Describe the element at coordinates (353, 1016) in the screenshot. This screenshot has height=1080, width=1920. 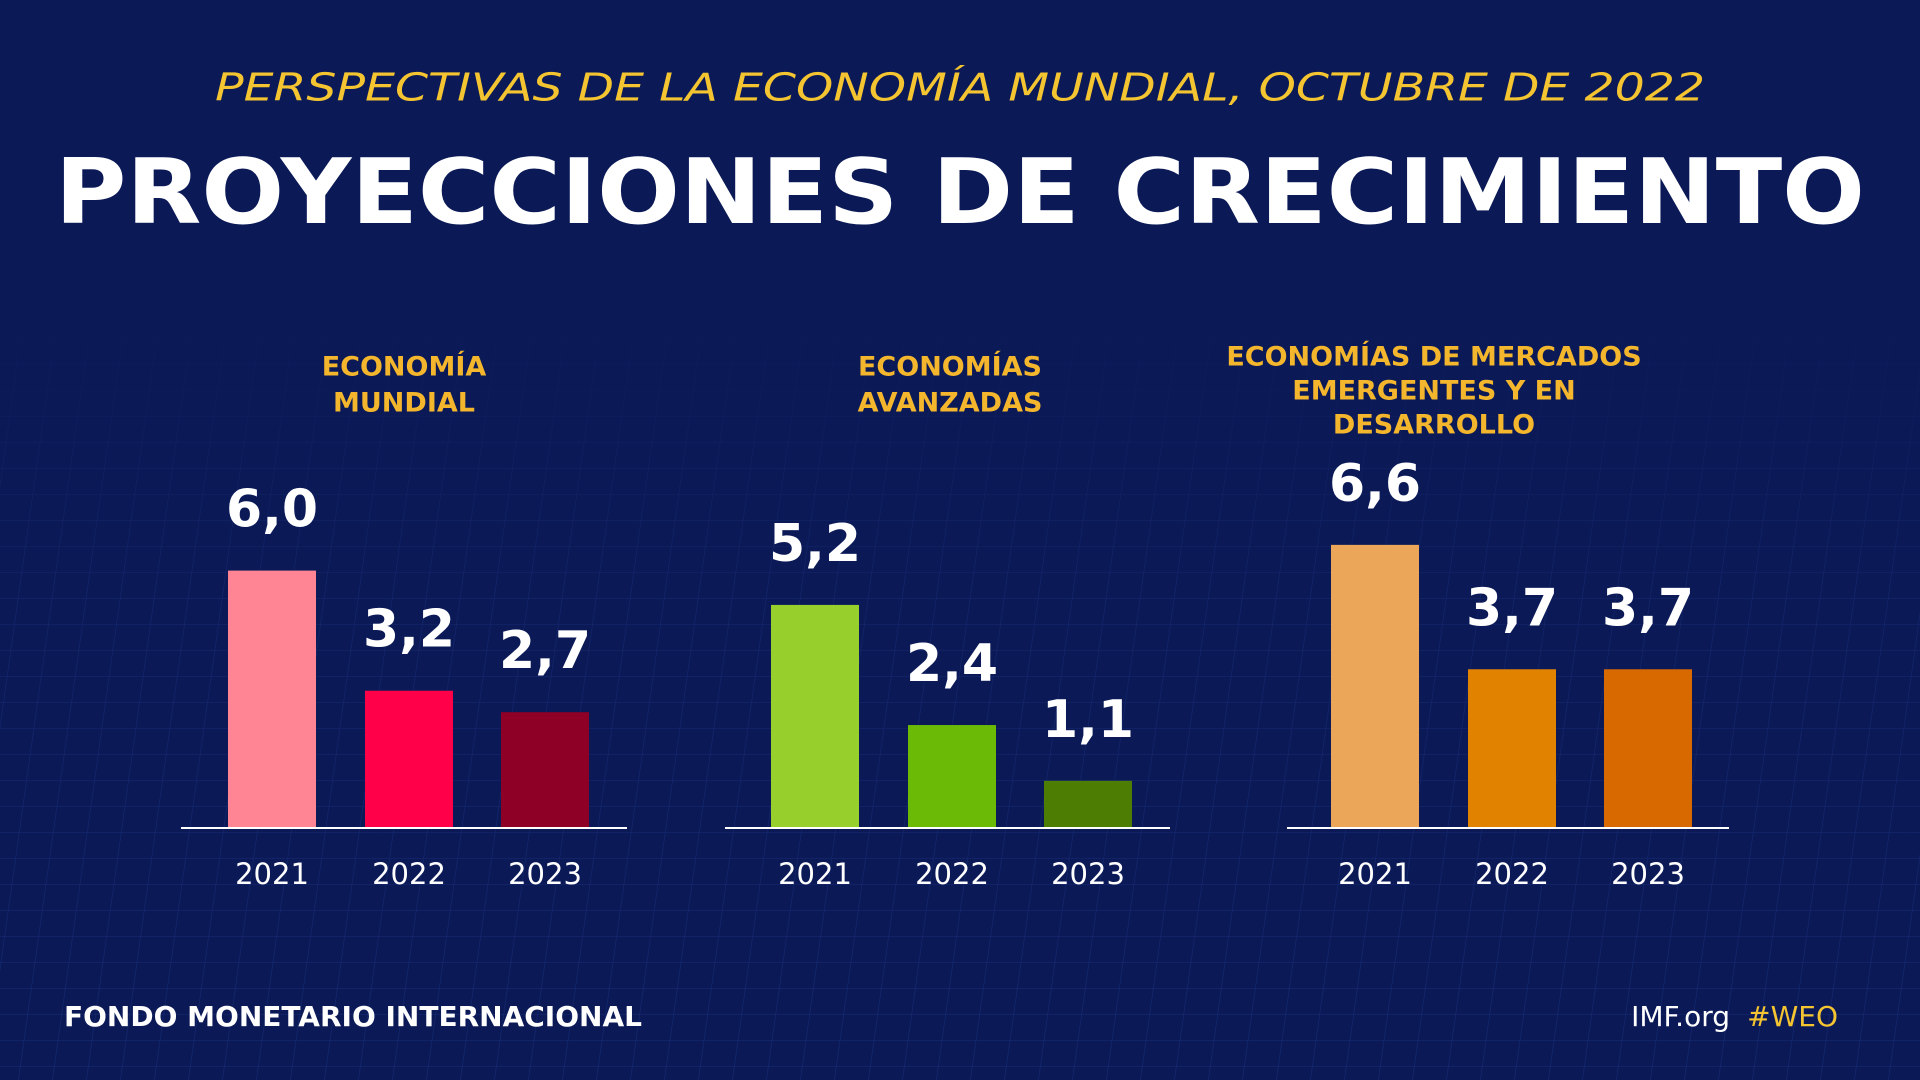
I see `organization: FONDO MONETARIO INTERNACIONAL` at that location.